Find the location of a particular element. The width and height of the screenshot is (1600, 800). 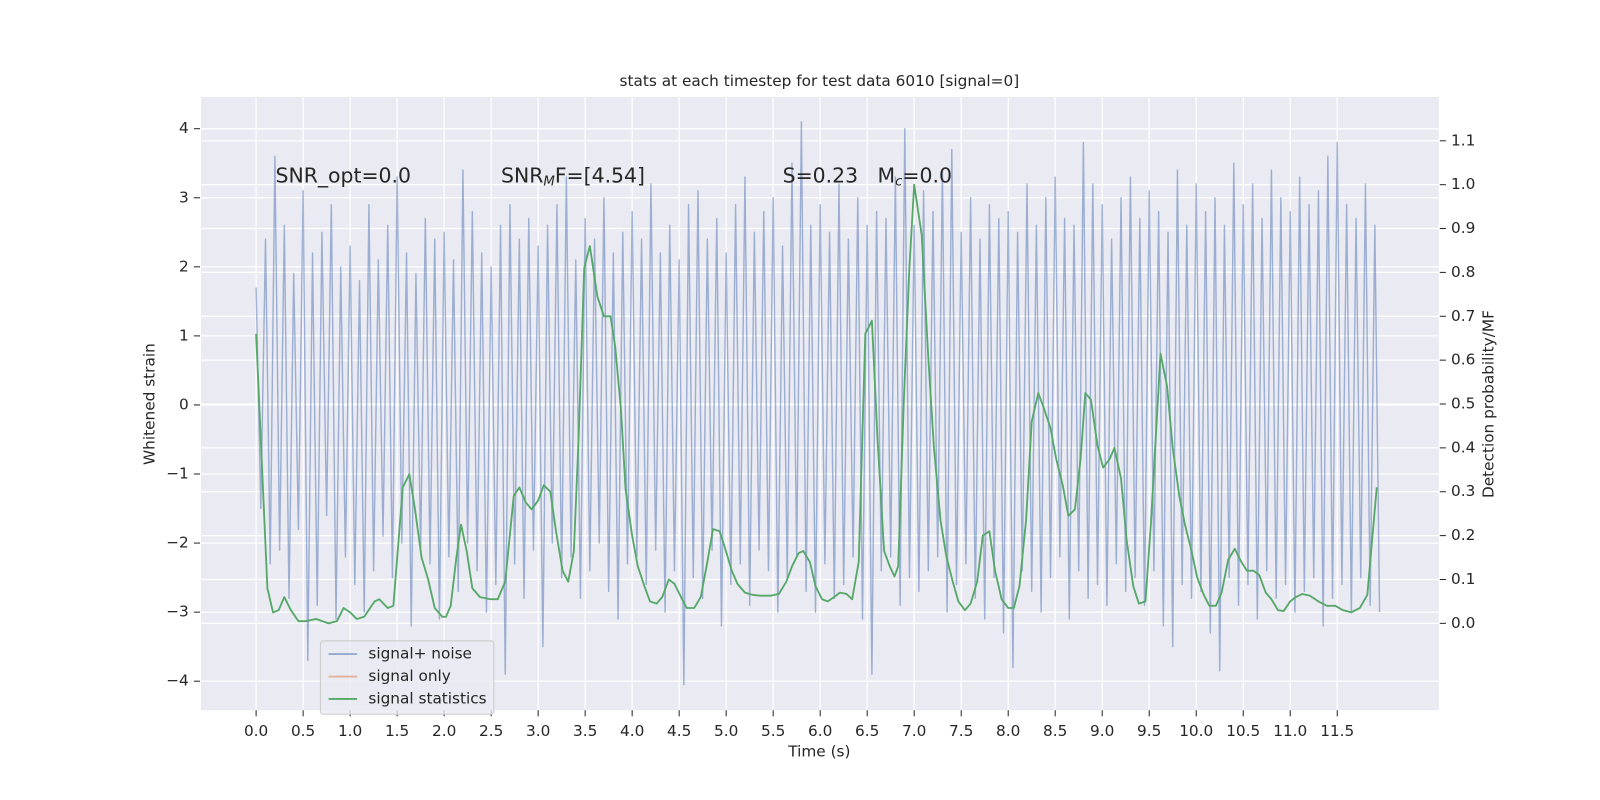

x-tick-label: 3.0 is located at coordinates (538, 731).